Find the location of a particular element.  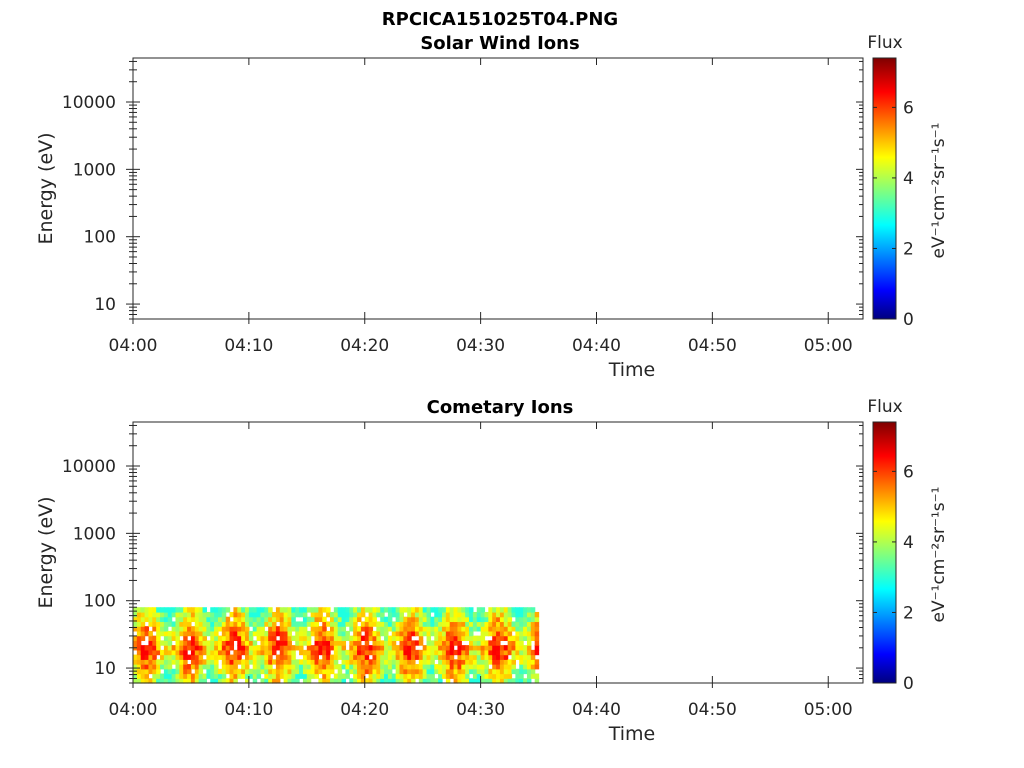

colorbar-unit-label: eV⁻¹cm⁻²sr⁻¹s⁻¹ is located at coordinates (939, 555).